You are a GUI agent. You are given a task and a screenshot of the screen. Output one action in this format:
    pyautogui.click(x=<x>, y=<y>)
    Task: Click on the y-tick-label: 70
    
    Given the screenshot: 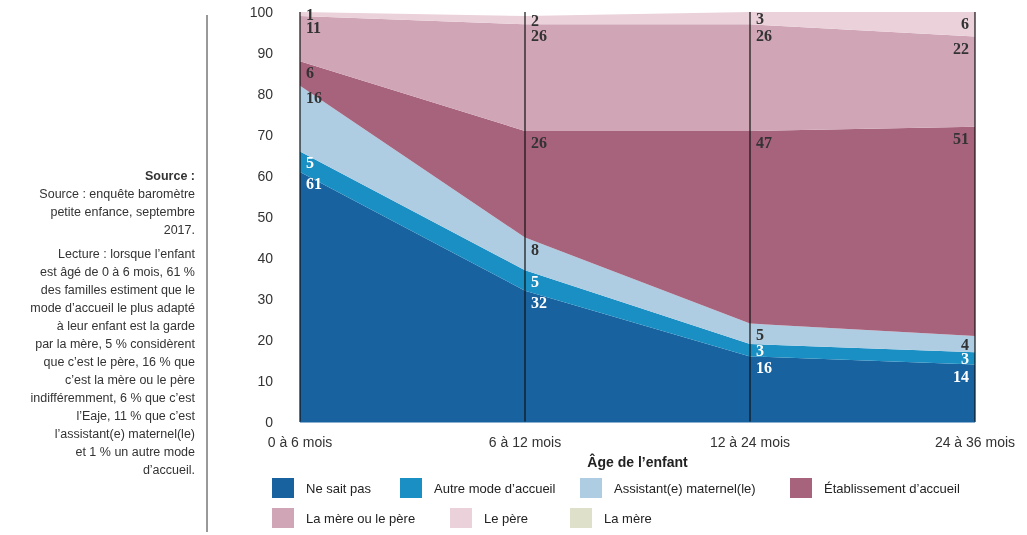 What is the action you would take?
    pyautogui.click(x=265, y=135)
    